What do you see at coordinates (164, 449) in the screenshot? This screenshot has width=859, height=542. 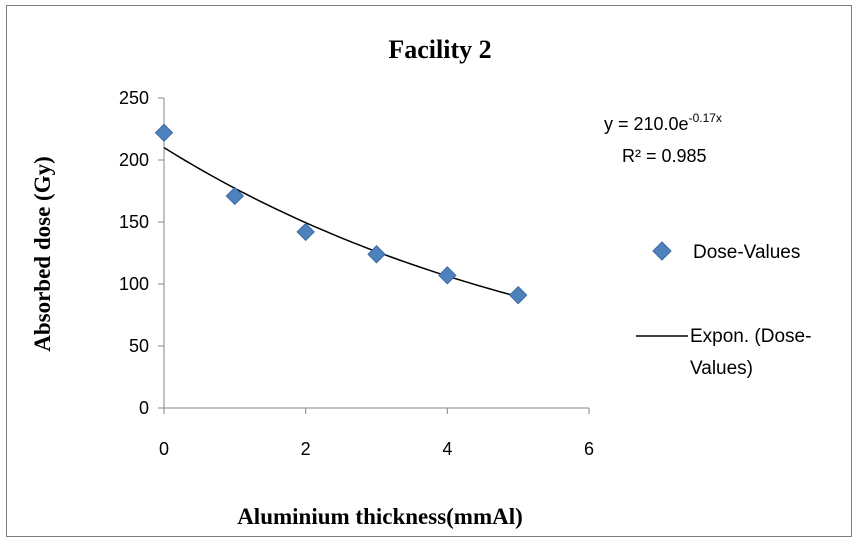 I see `x-tick-label: 0` at bounding box center [164, 449].